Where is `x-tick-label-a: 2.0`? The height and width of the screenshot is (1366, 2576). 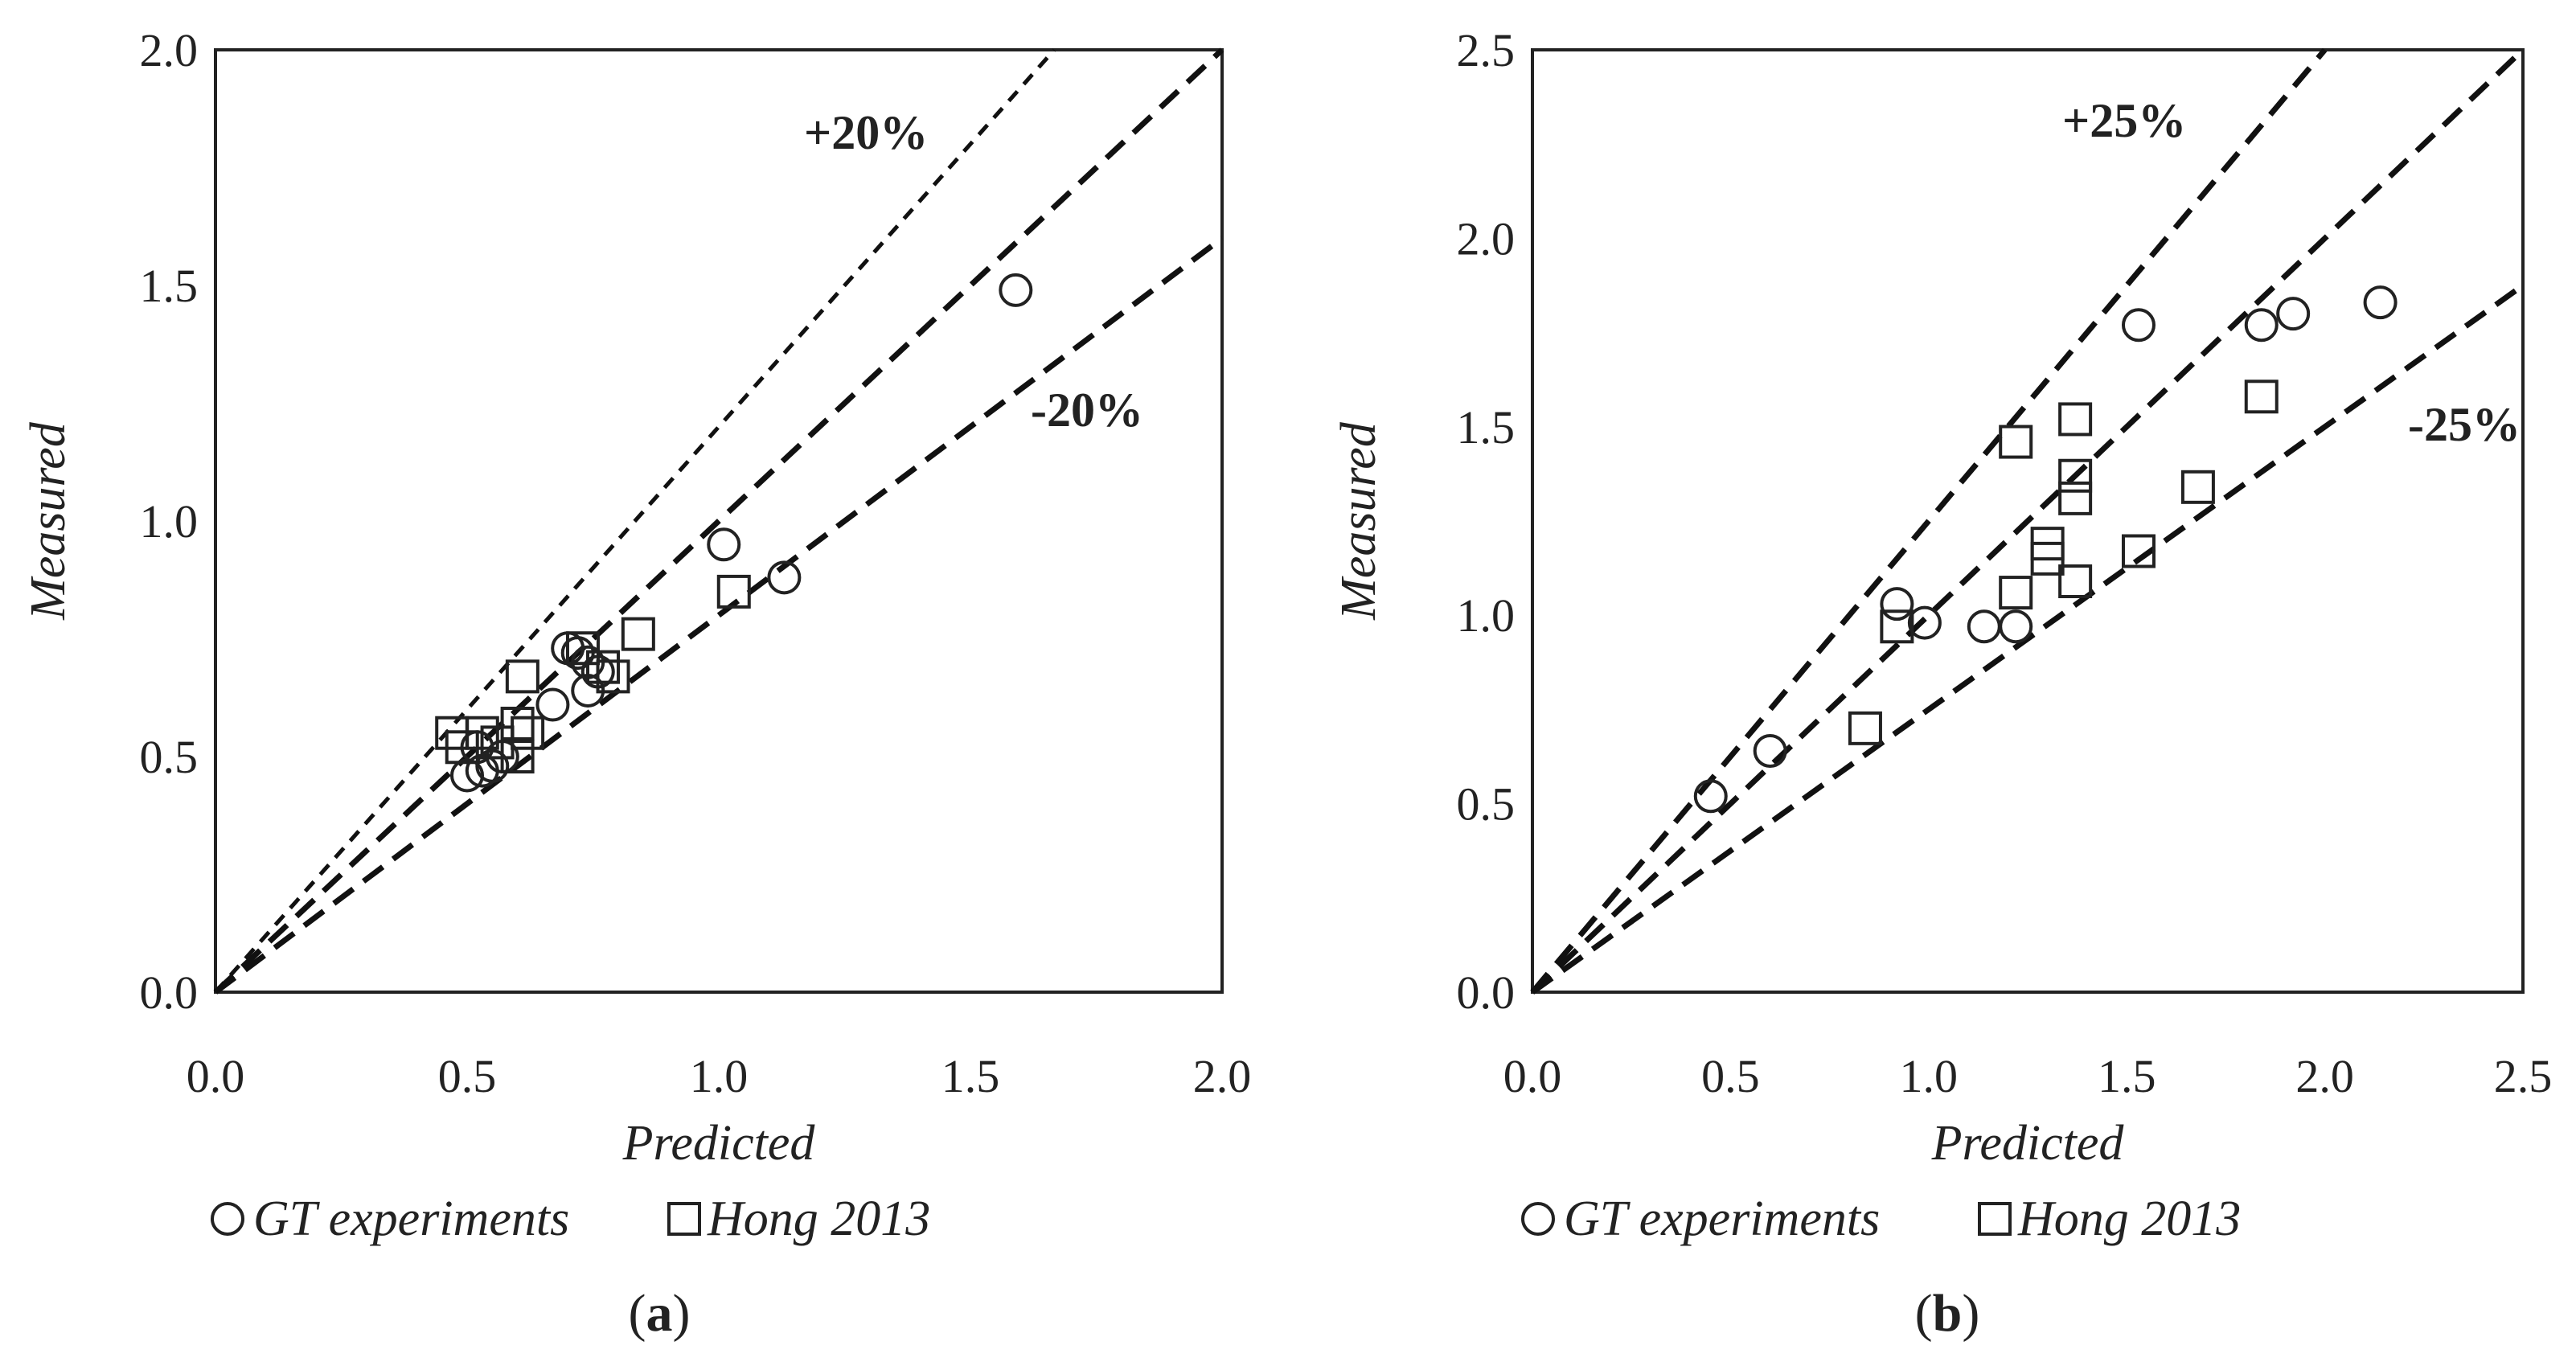
x-tick-label-a: 2.0 is located at coordinates (1222, 1076).